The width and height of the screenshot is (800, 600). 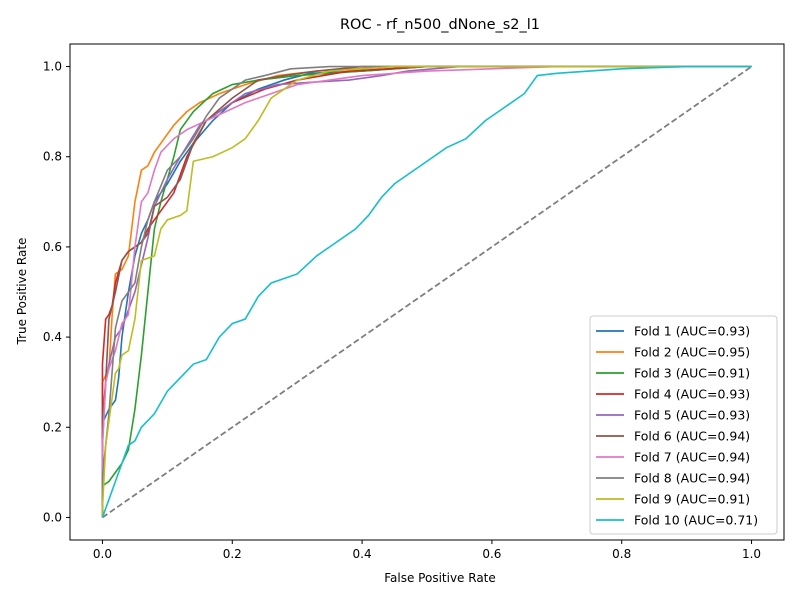 I want to click on legend-label-fold-1: Fold 1 (AUC=0.93), so click(x=692, y=331).